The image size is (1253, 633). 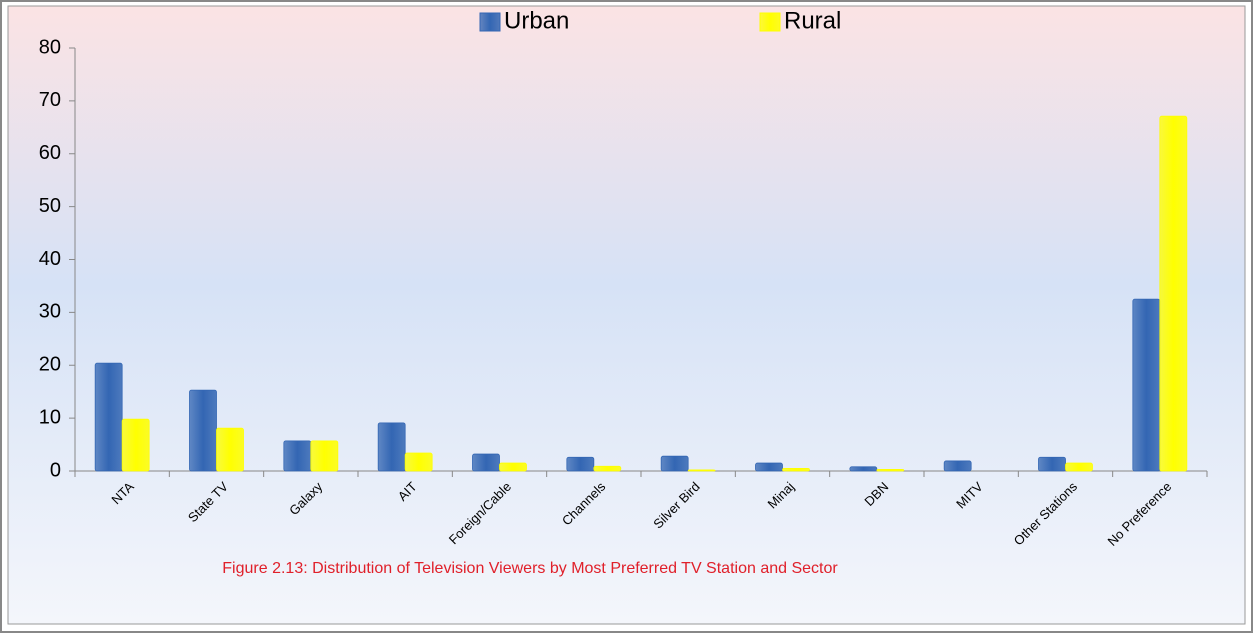 What do you see at coordinates (50, 100) in the screenshot?
I see `y-tick-label: 70` at bounding box center [50, 100].